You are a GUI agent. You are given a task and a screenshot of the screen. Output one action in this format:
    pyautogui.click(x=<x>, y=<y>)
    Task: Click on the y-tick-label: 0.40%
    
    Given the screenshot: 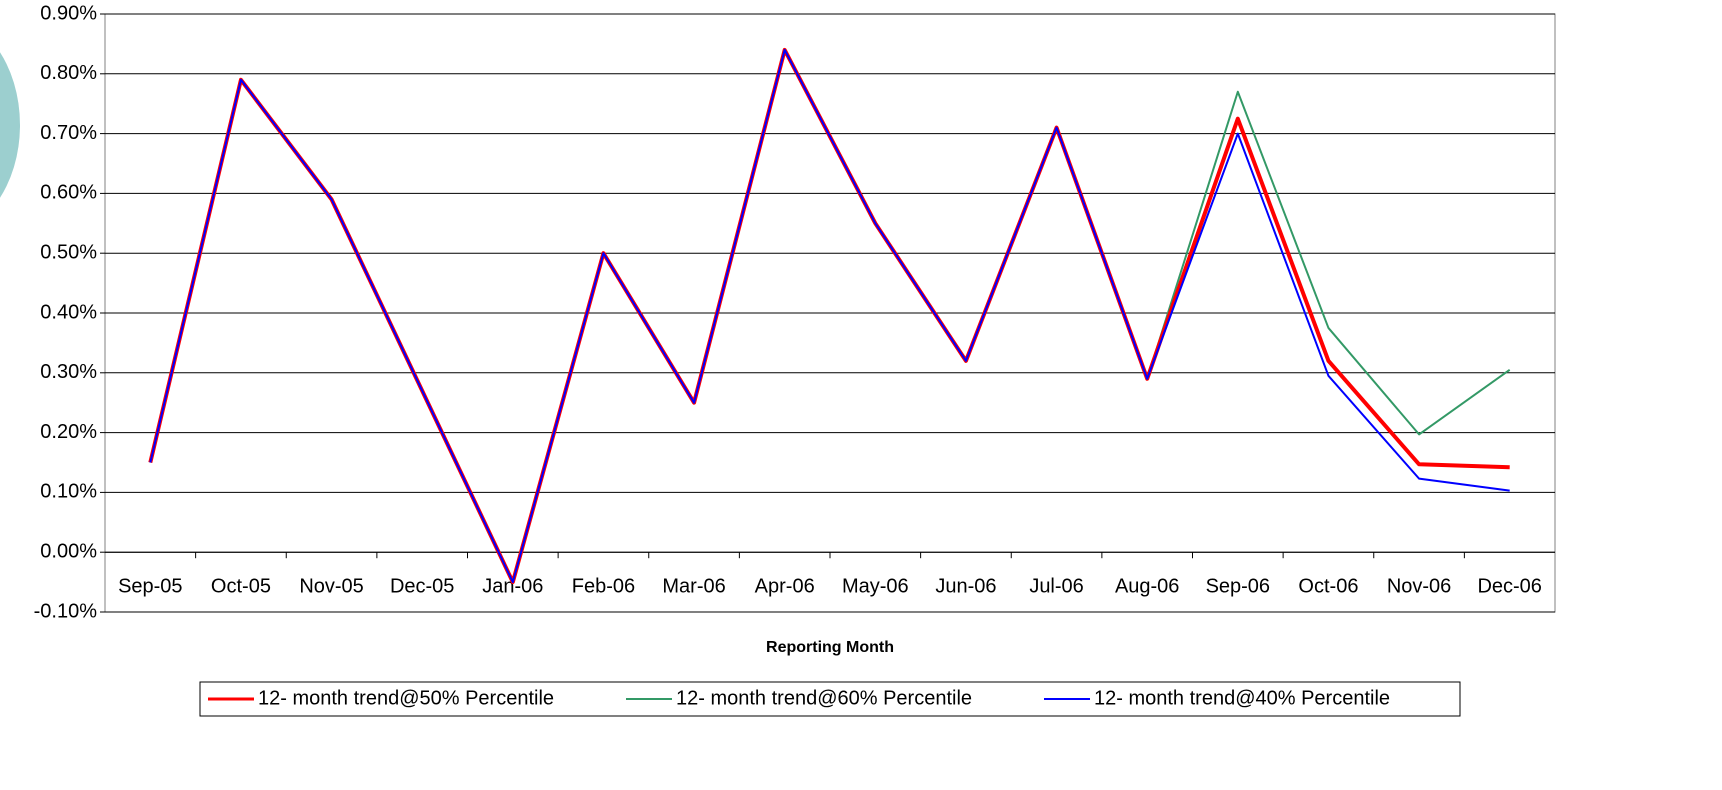 What is the action you would take?
    pyautogui.click(x=68, y=312)
    